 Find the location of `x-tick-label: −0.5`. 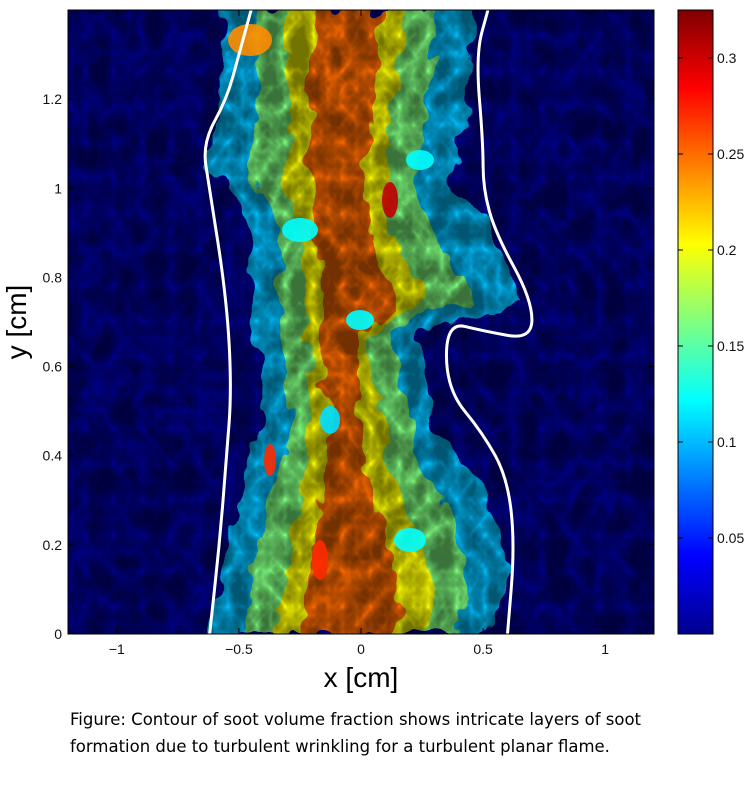

x-tick-label: −0.5 is located at coordinates (239, 649).